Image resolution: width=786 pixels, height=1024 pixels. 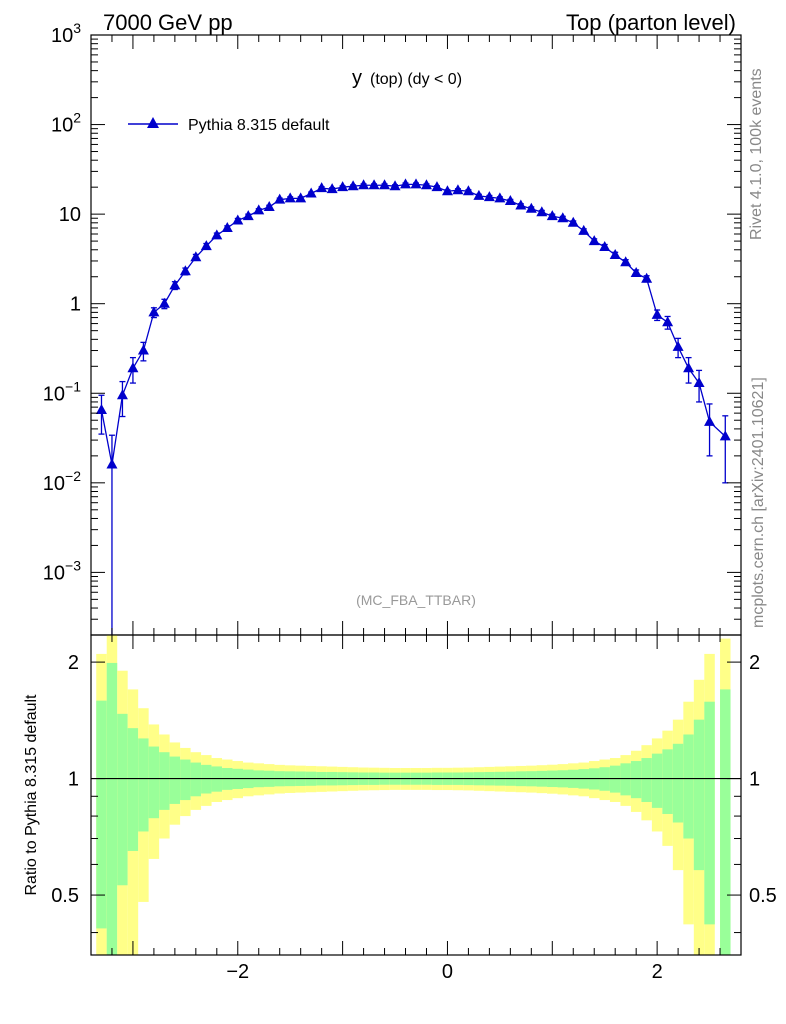 I want to click on legend: Pythia 8.315 default, so click(x=229, y=125).